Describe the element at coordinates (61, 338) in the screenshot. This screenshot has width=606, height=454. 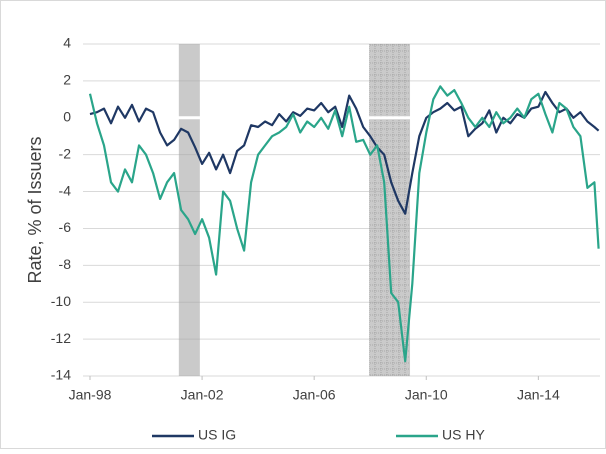
I see `y-tick-label: -12` at that location.